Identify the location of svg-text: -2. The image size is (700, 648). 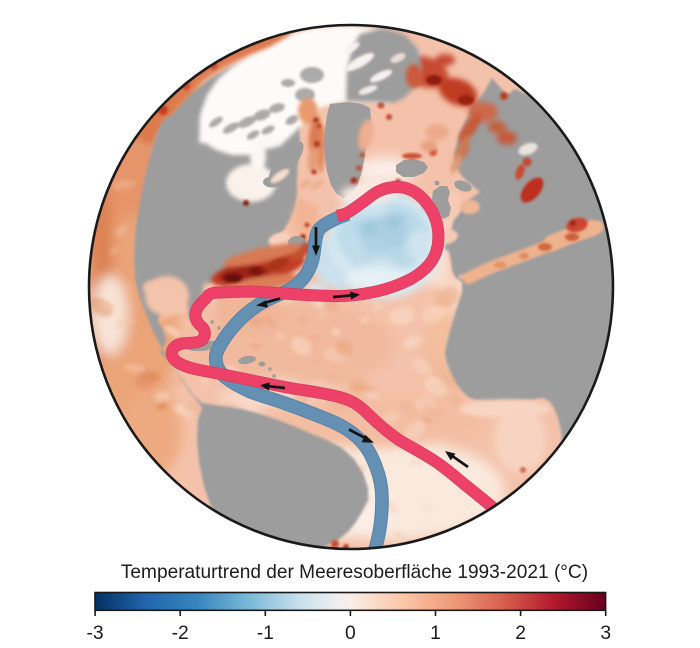
(180, 633).